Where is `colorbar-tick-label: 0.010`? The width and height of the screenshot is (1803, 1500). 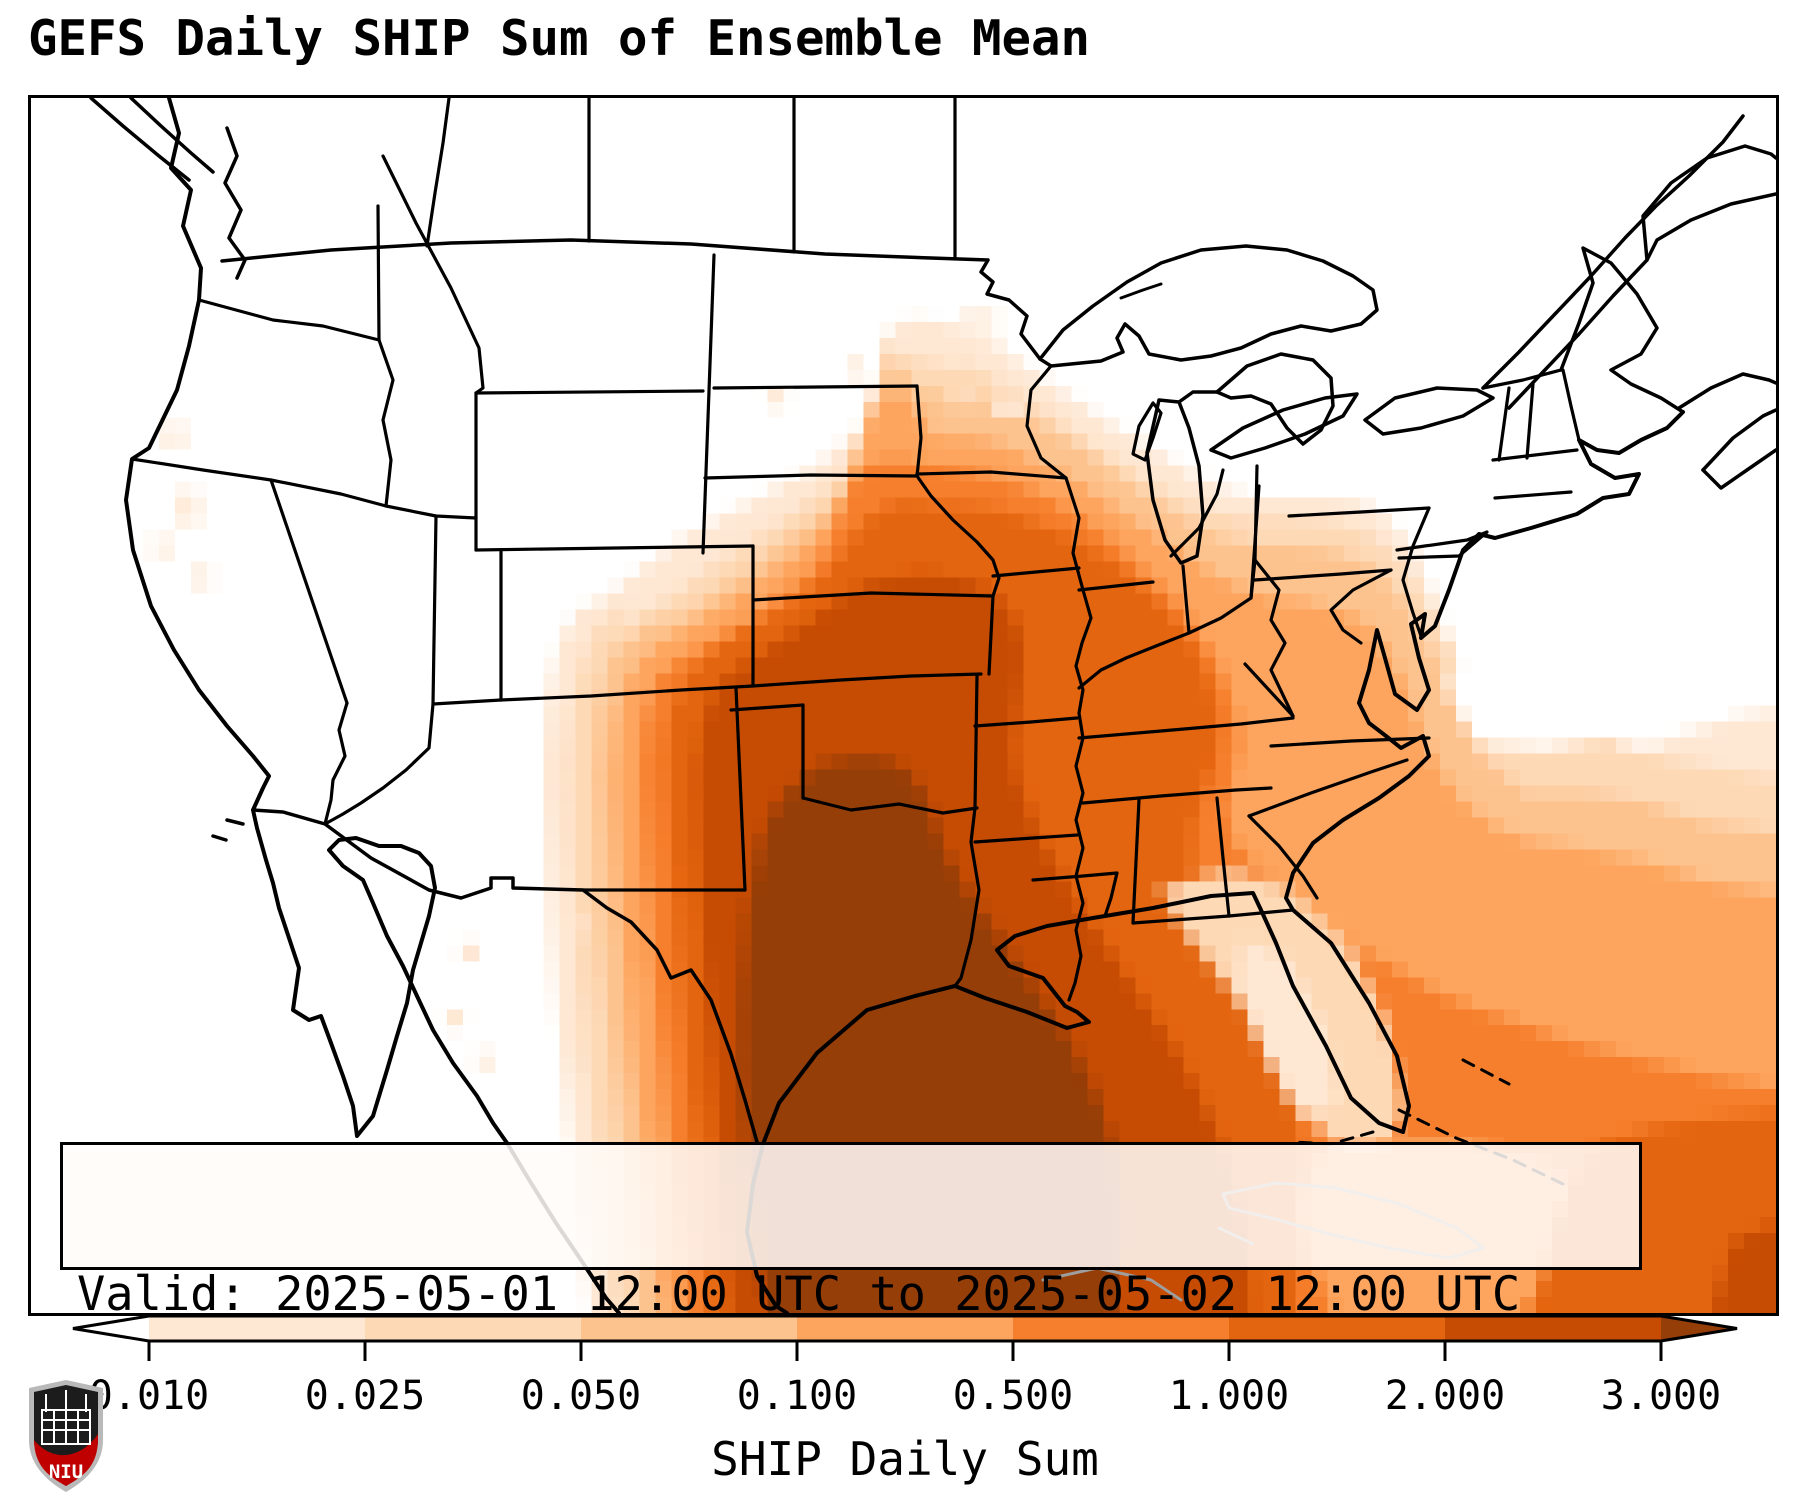
colorbar-tick-label: 0.010 is located at coordinates (149, 1396).